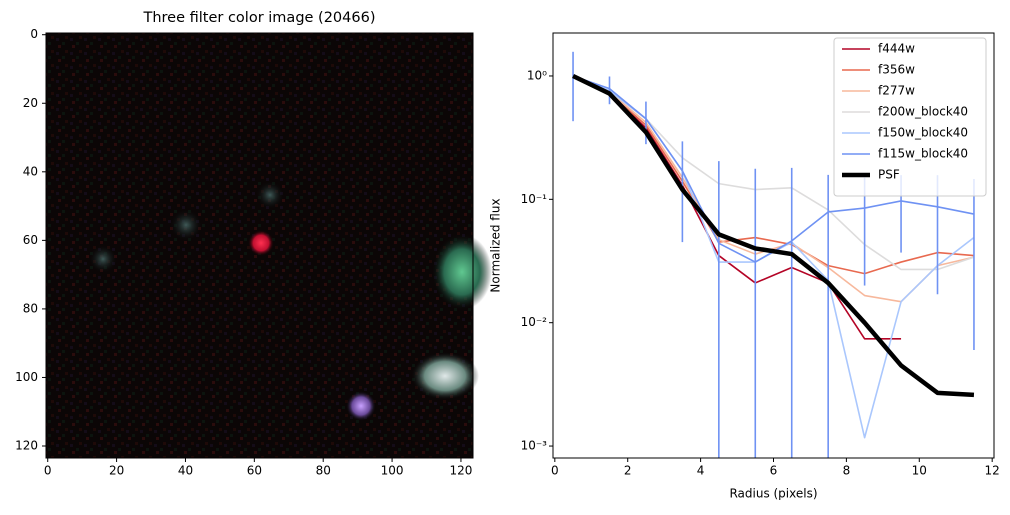 This screenshot has height=515, width=1010. I want to click on legend-box, so click(910, 117).